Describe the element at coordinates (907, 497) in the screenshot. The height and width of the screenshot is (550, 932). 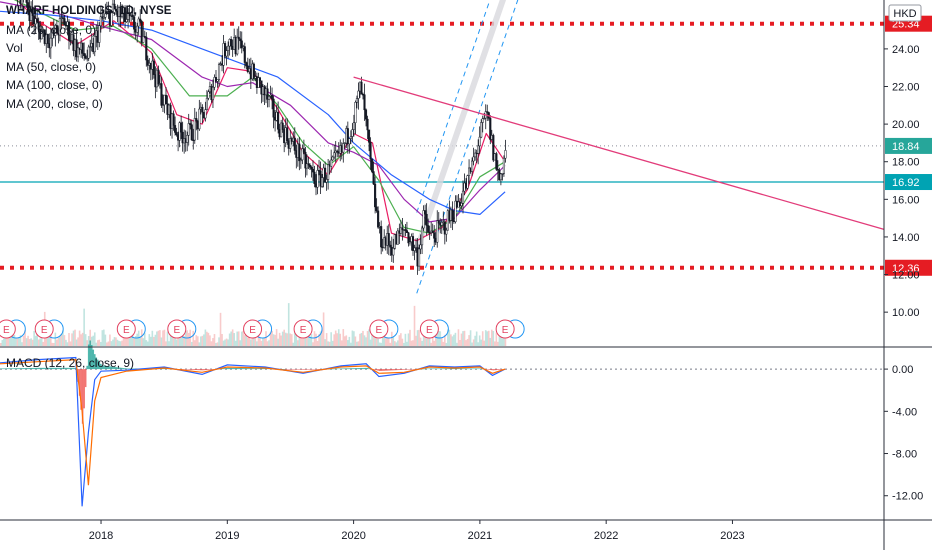
I see `macd-tick-label: -12.00` at that location.